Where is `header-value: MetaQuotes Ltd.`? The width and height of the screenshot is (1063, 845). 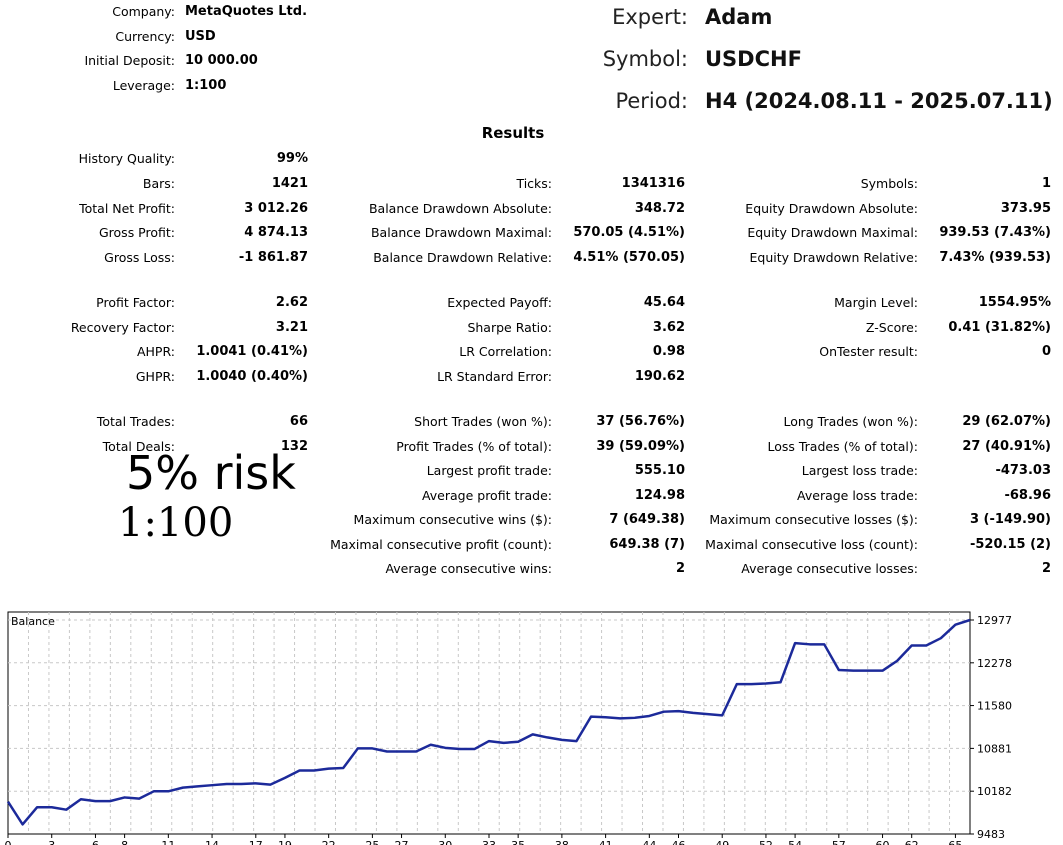
header-value: MetaQuotes Ltd. is located at coordinates (246, 11).